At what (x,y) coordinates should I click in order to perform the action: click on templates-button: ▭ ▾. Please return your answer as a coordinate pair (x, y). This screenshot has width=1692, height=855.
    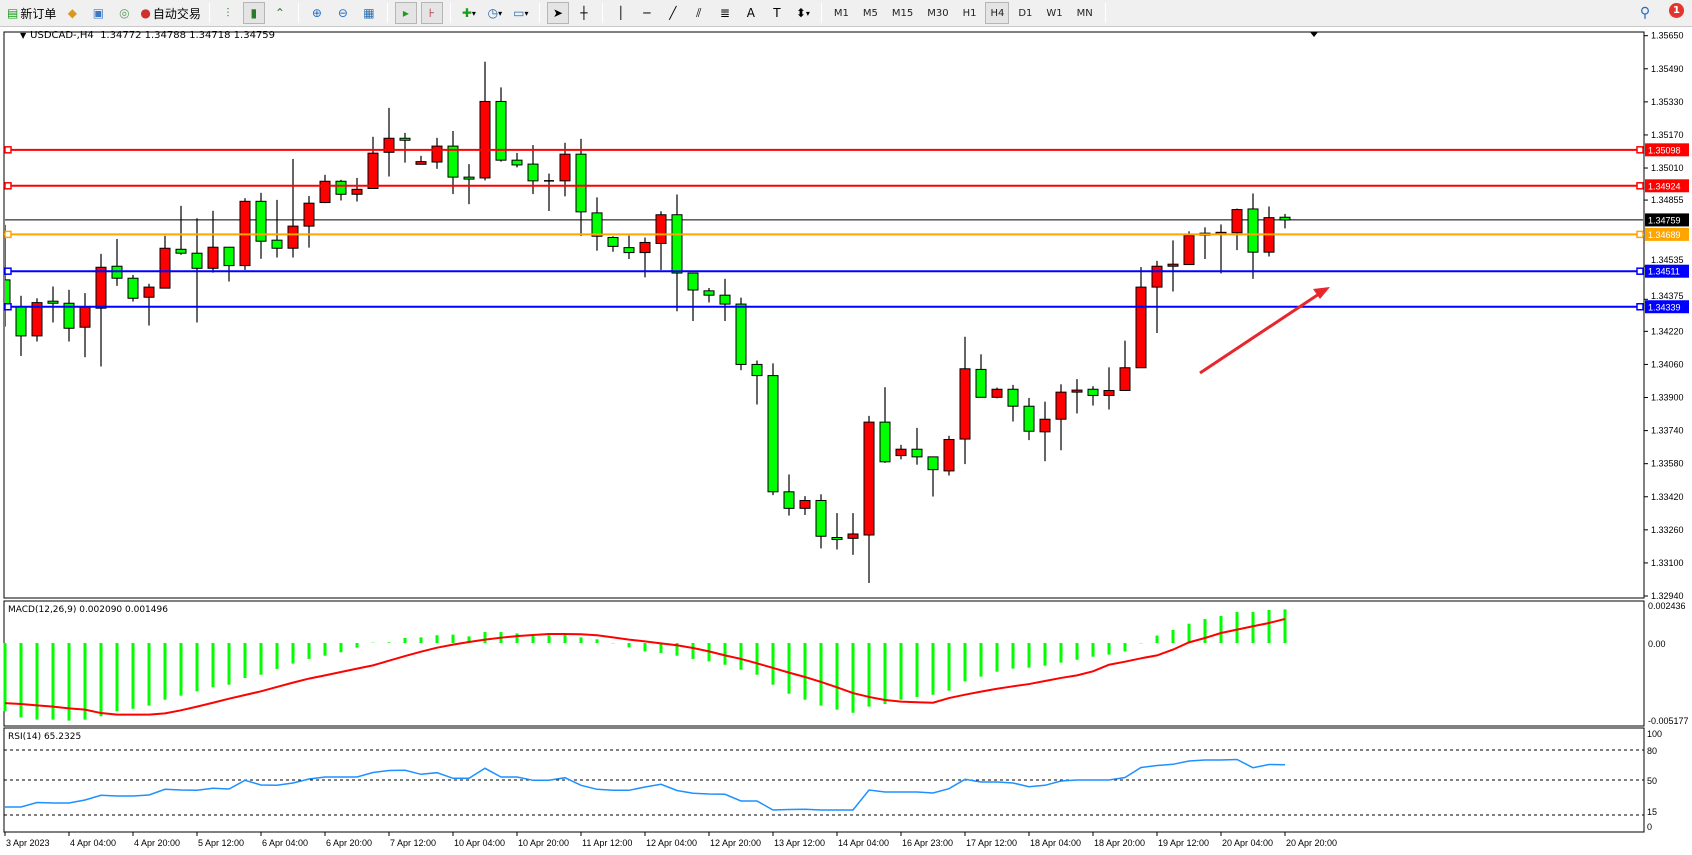
    Looking at the image, I should click on (521, 13).